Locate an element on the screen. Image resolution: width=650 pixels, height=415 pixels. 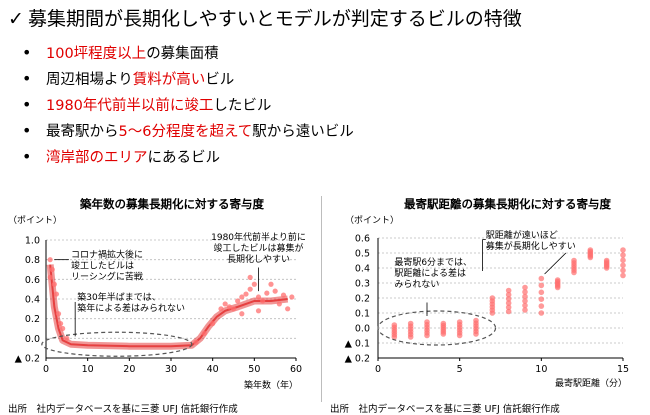
x-axis-label: 最寄駅距離（分） is located at coordinates (591, 383).